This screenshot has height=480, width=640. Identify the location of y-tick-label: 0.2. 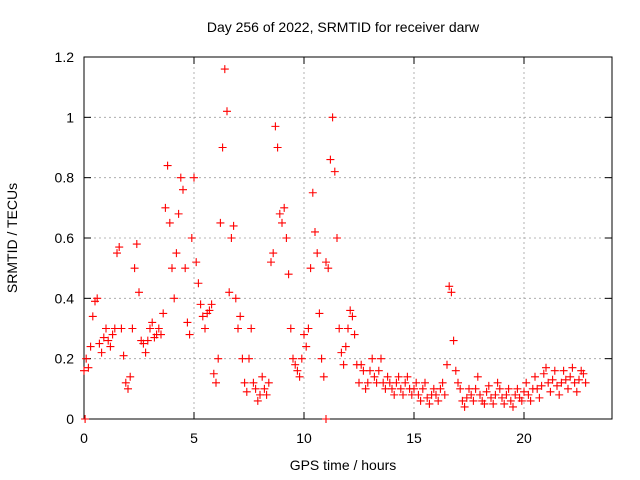
(65, 359).